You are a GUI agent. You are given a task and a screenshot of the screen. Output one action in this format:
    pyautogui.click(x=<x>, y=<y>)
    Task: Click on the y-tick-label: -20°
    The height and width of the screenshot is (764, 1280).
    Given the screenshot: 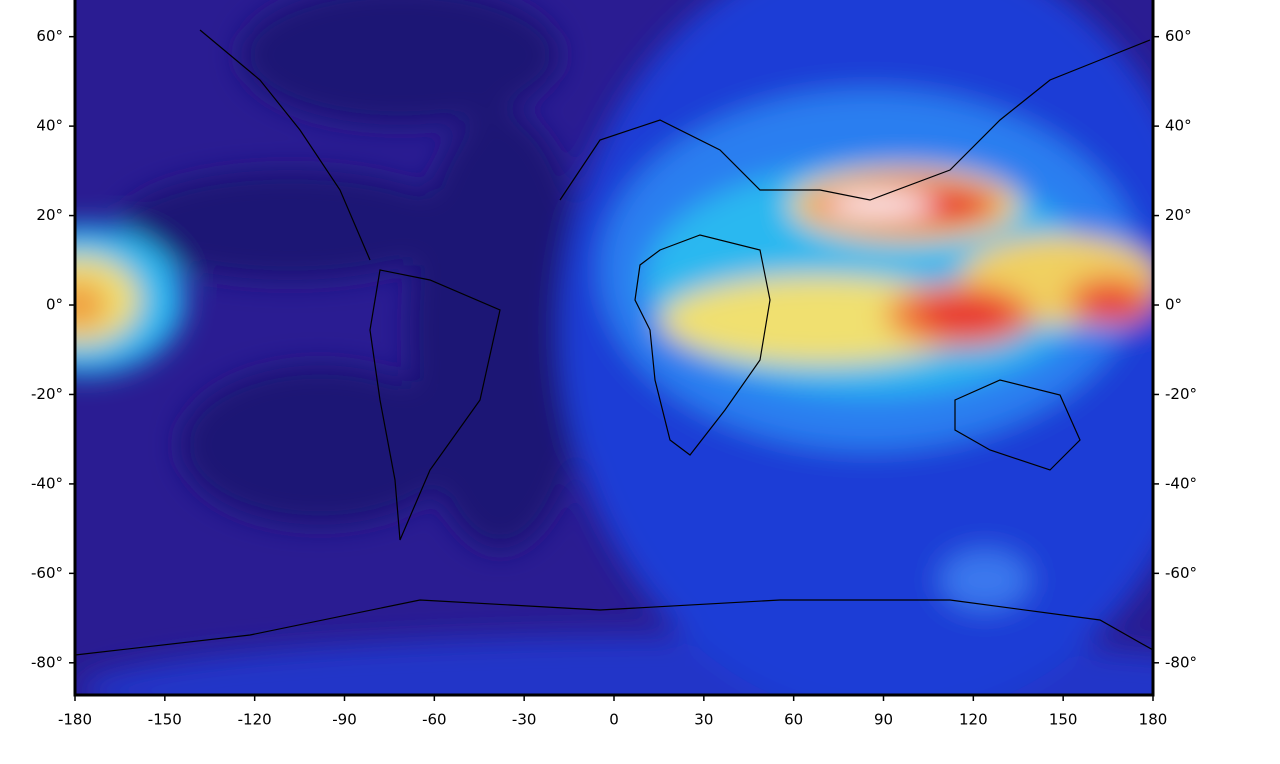 What is the action you would take?
    pyautogui.click(x=47, y=394)
    